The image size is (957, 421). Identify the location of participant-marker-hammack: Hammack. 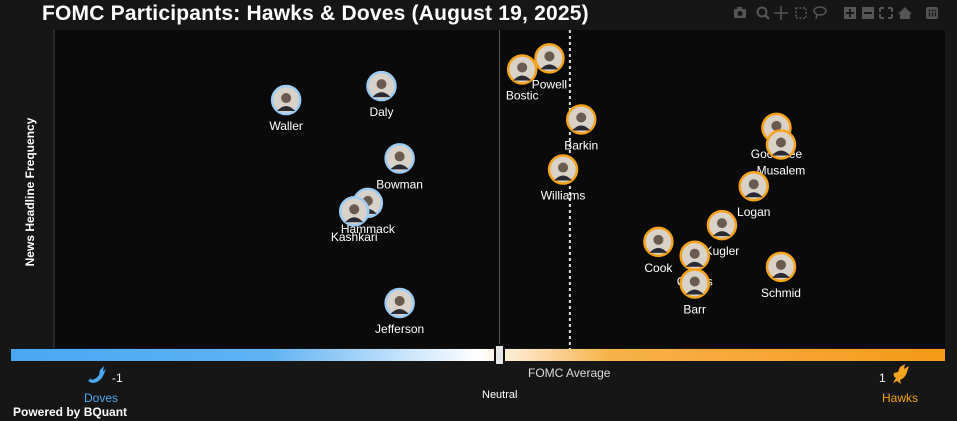
(368, 211).